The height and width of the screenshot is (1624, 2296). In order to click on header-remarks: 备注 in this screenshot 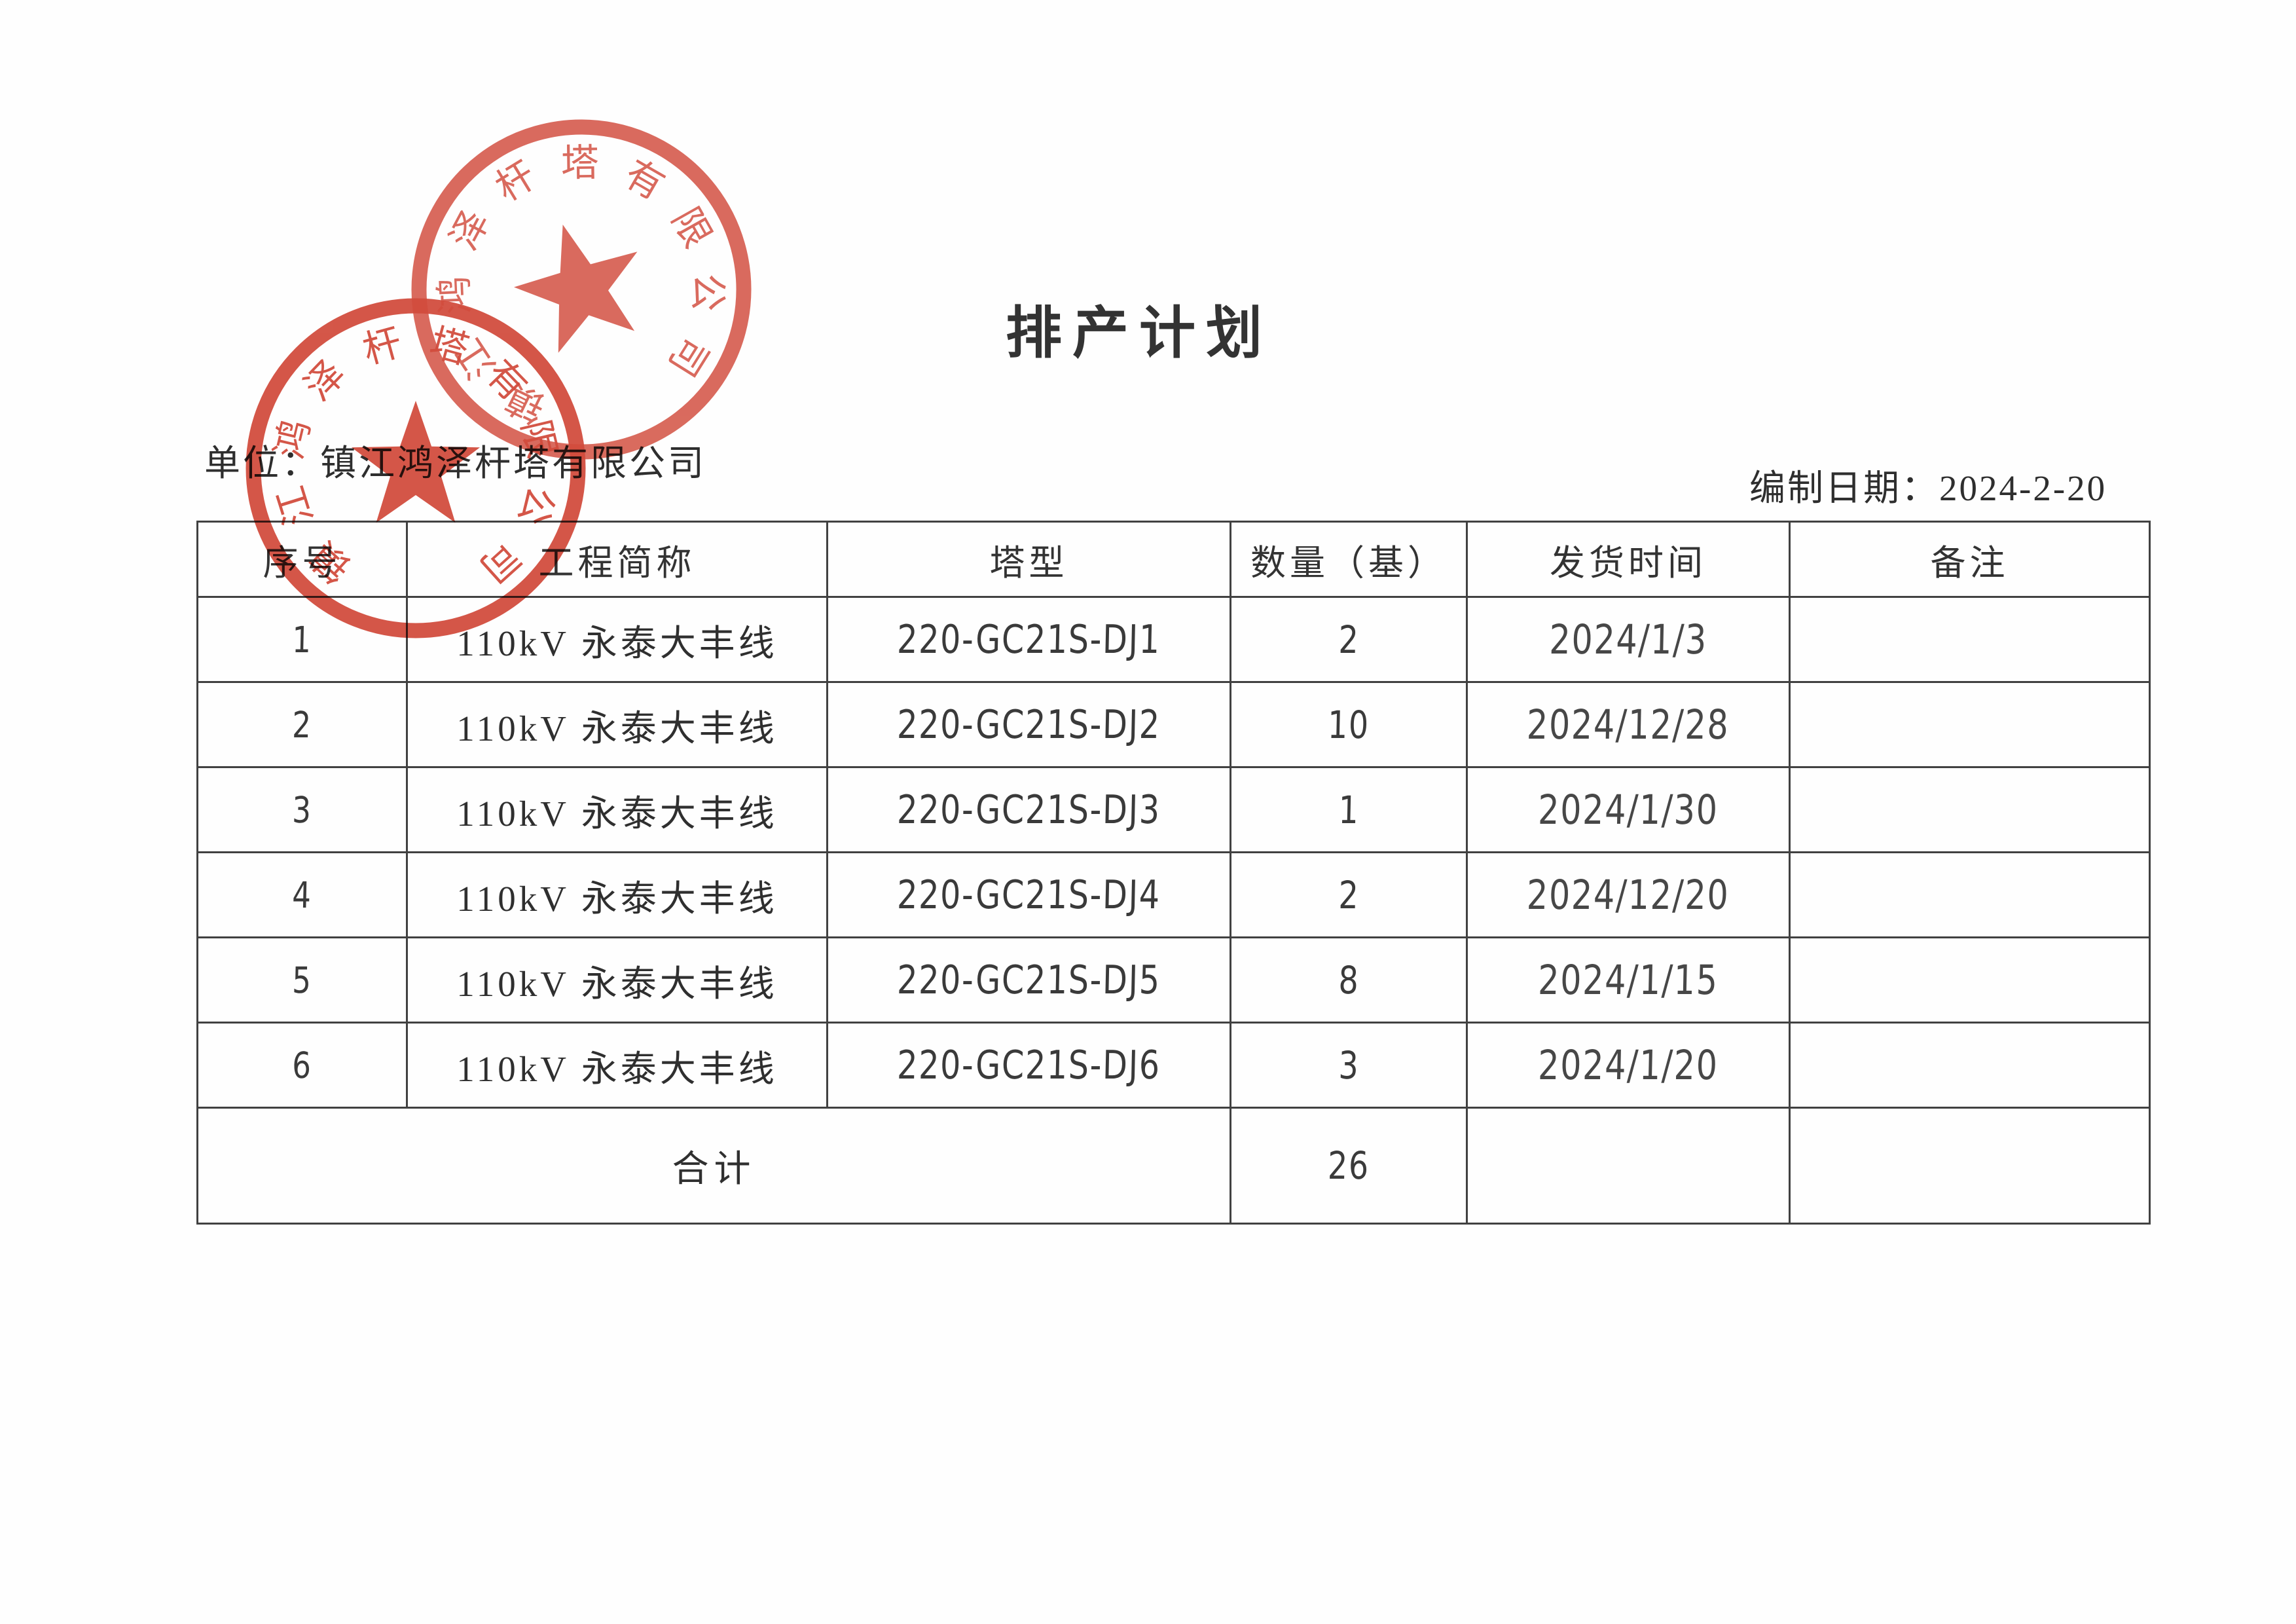, I will do `click(1970, 559)`.